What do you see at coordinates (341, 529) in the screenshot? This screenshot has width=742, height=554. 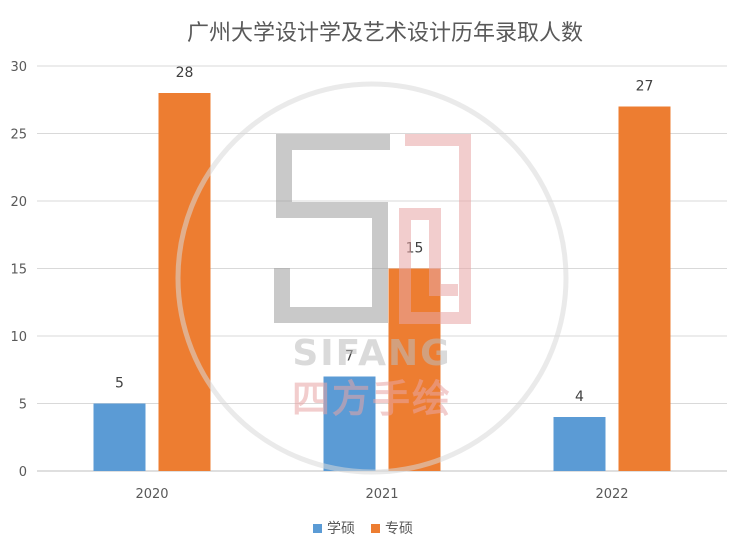 I see `legend-label: 学硕` at bounding box center [341, 529].